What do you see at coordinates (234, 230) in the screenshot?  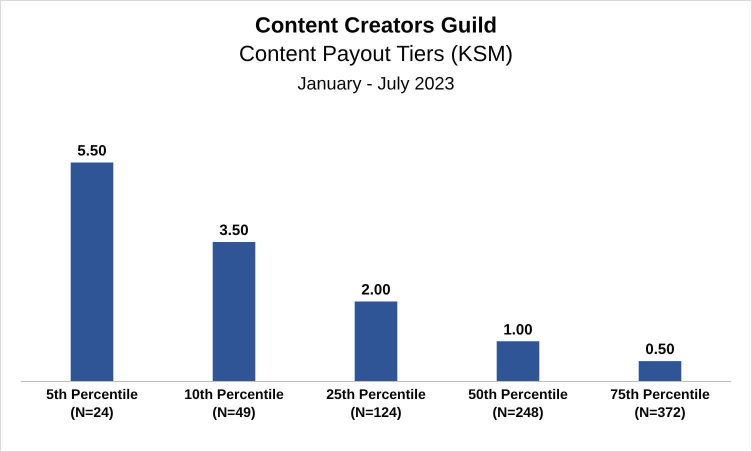 I see `data-label: 3.50` at bounding box center [234, 230].